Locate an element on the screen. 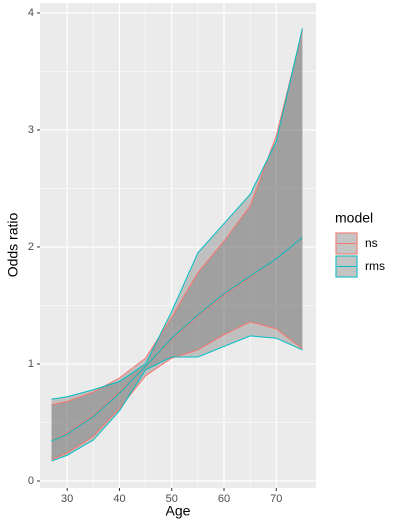 This screenshot has height=527, width=403. x-tick-label: 70 is located at coordinates (276, 499).